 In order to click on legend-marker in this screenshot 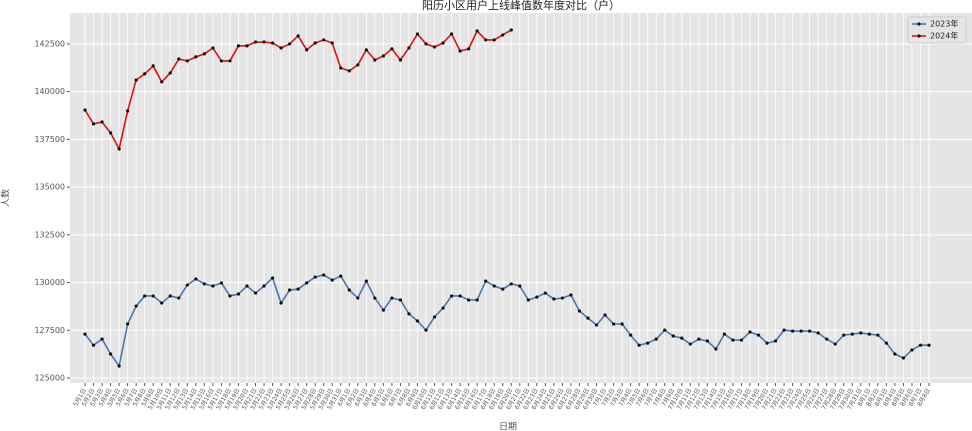, I will do `click(919, 36)`.